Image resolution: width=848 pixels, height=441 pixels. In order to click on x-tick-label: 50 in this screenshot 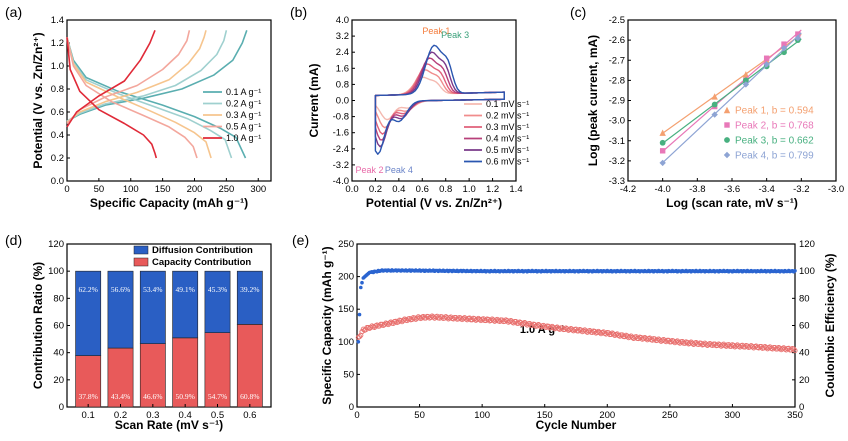, I will do `click(419, 415)`.